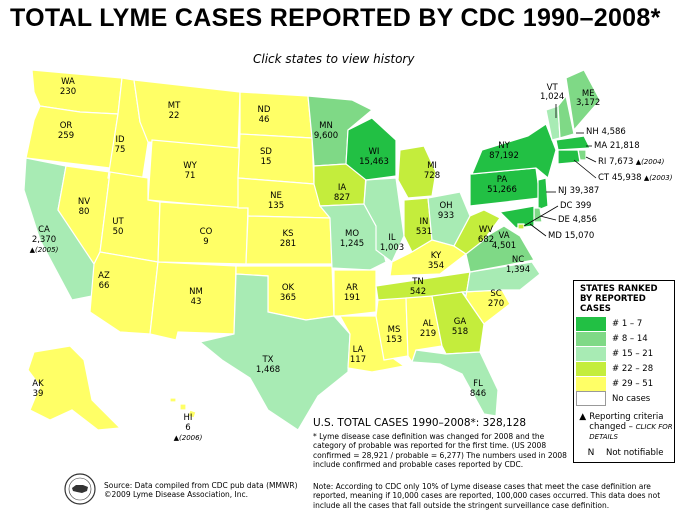  I want to click on state-label-il: IL 1,003, so click(392, 243).